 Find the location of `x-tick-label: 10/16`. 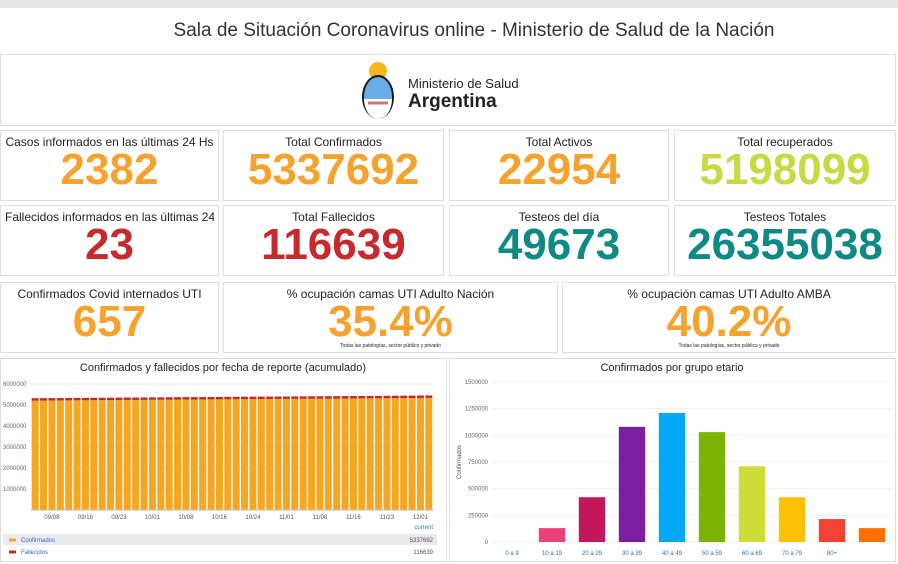

x-tick-label: 10/16 is located at coordinates (220, 518).